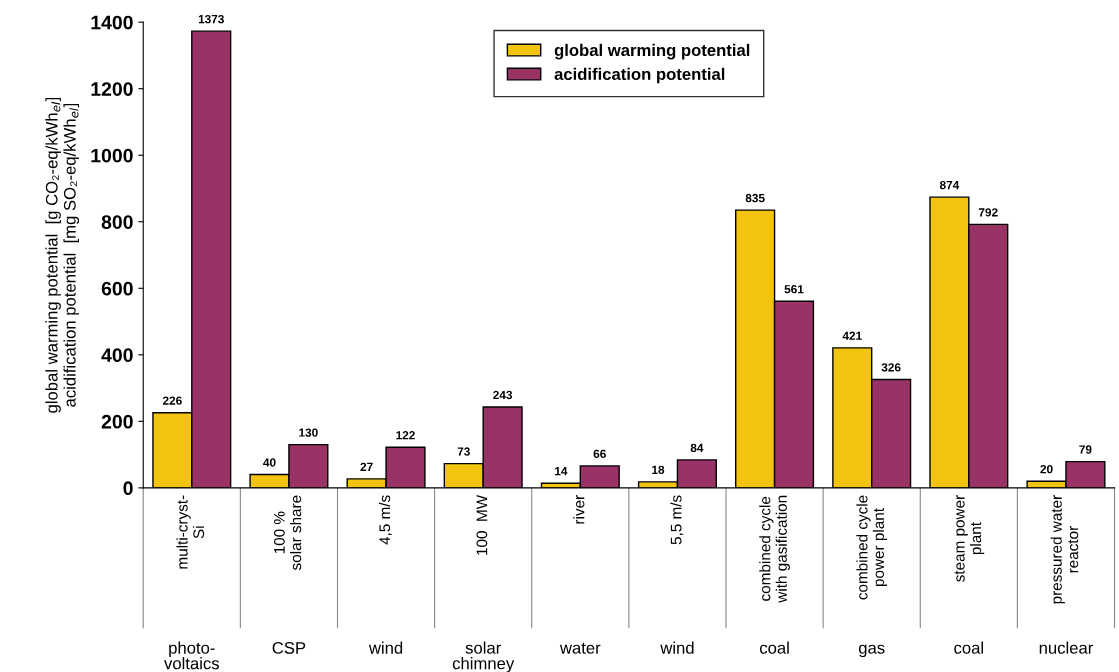 This screenshot has height=672, width=1119. What do you see at coordinates (872, 547) in the screenshot?
I see `x-tick-label: combined cycle power plant` at bounding box center [872, 547].